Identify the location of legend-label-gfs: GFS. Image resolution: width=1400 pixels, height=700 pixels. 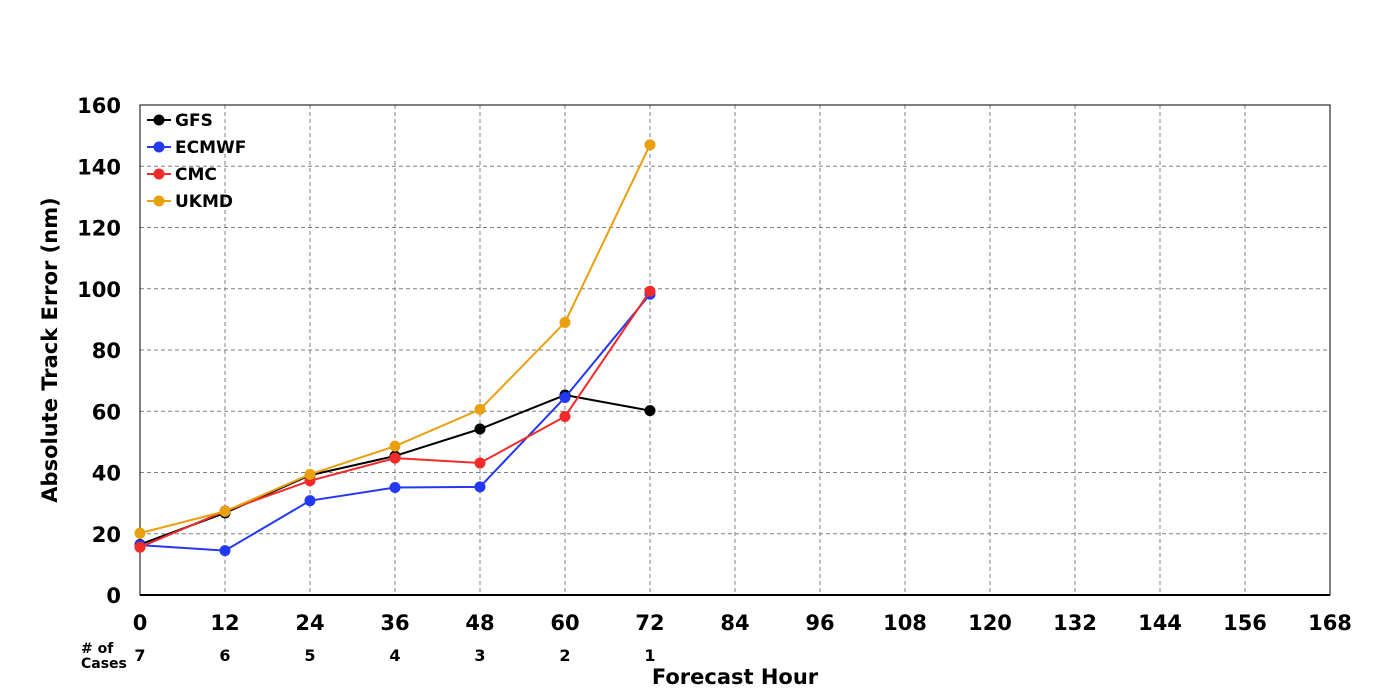
(194, 121).